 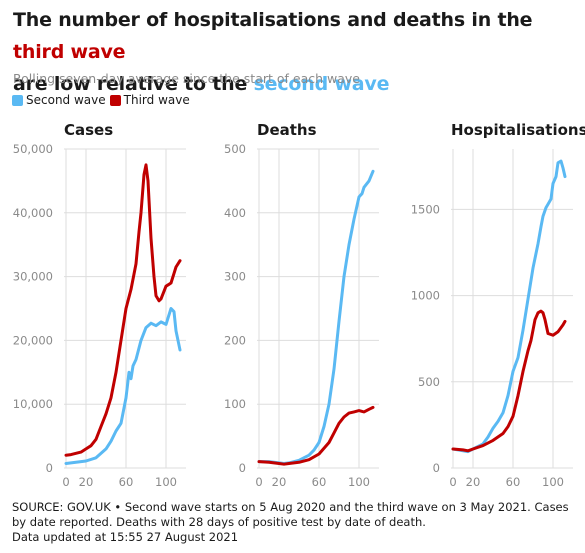 What do you see at coordinates (130, 84) in the screenshot?
I see `title-text-2: are low relative to the` at bounding box center [130, 84].